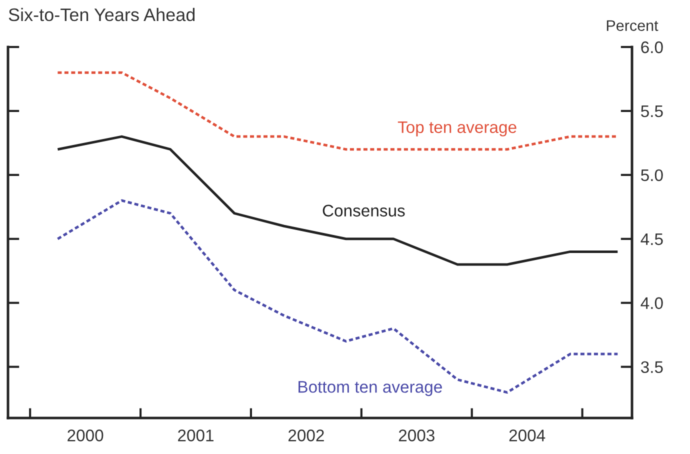 The image size is (690, 454). What do you see at coordinates (652, 47) in the screenshot?
I see `y-tick-label: 6.0` at bounding box center [652, 47].